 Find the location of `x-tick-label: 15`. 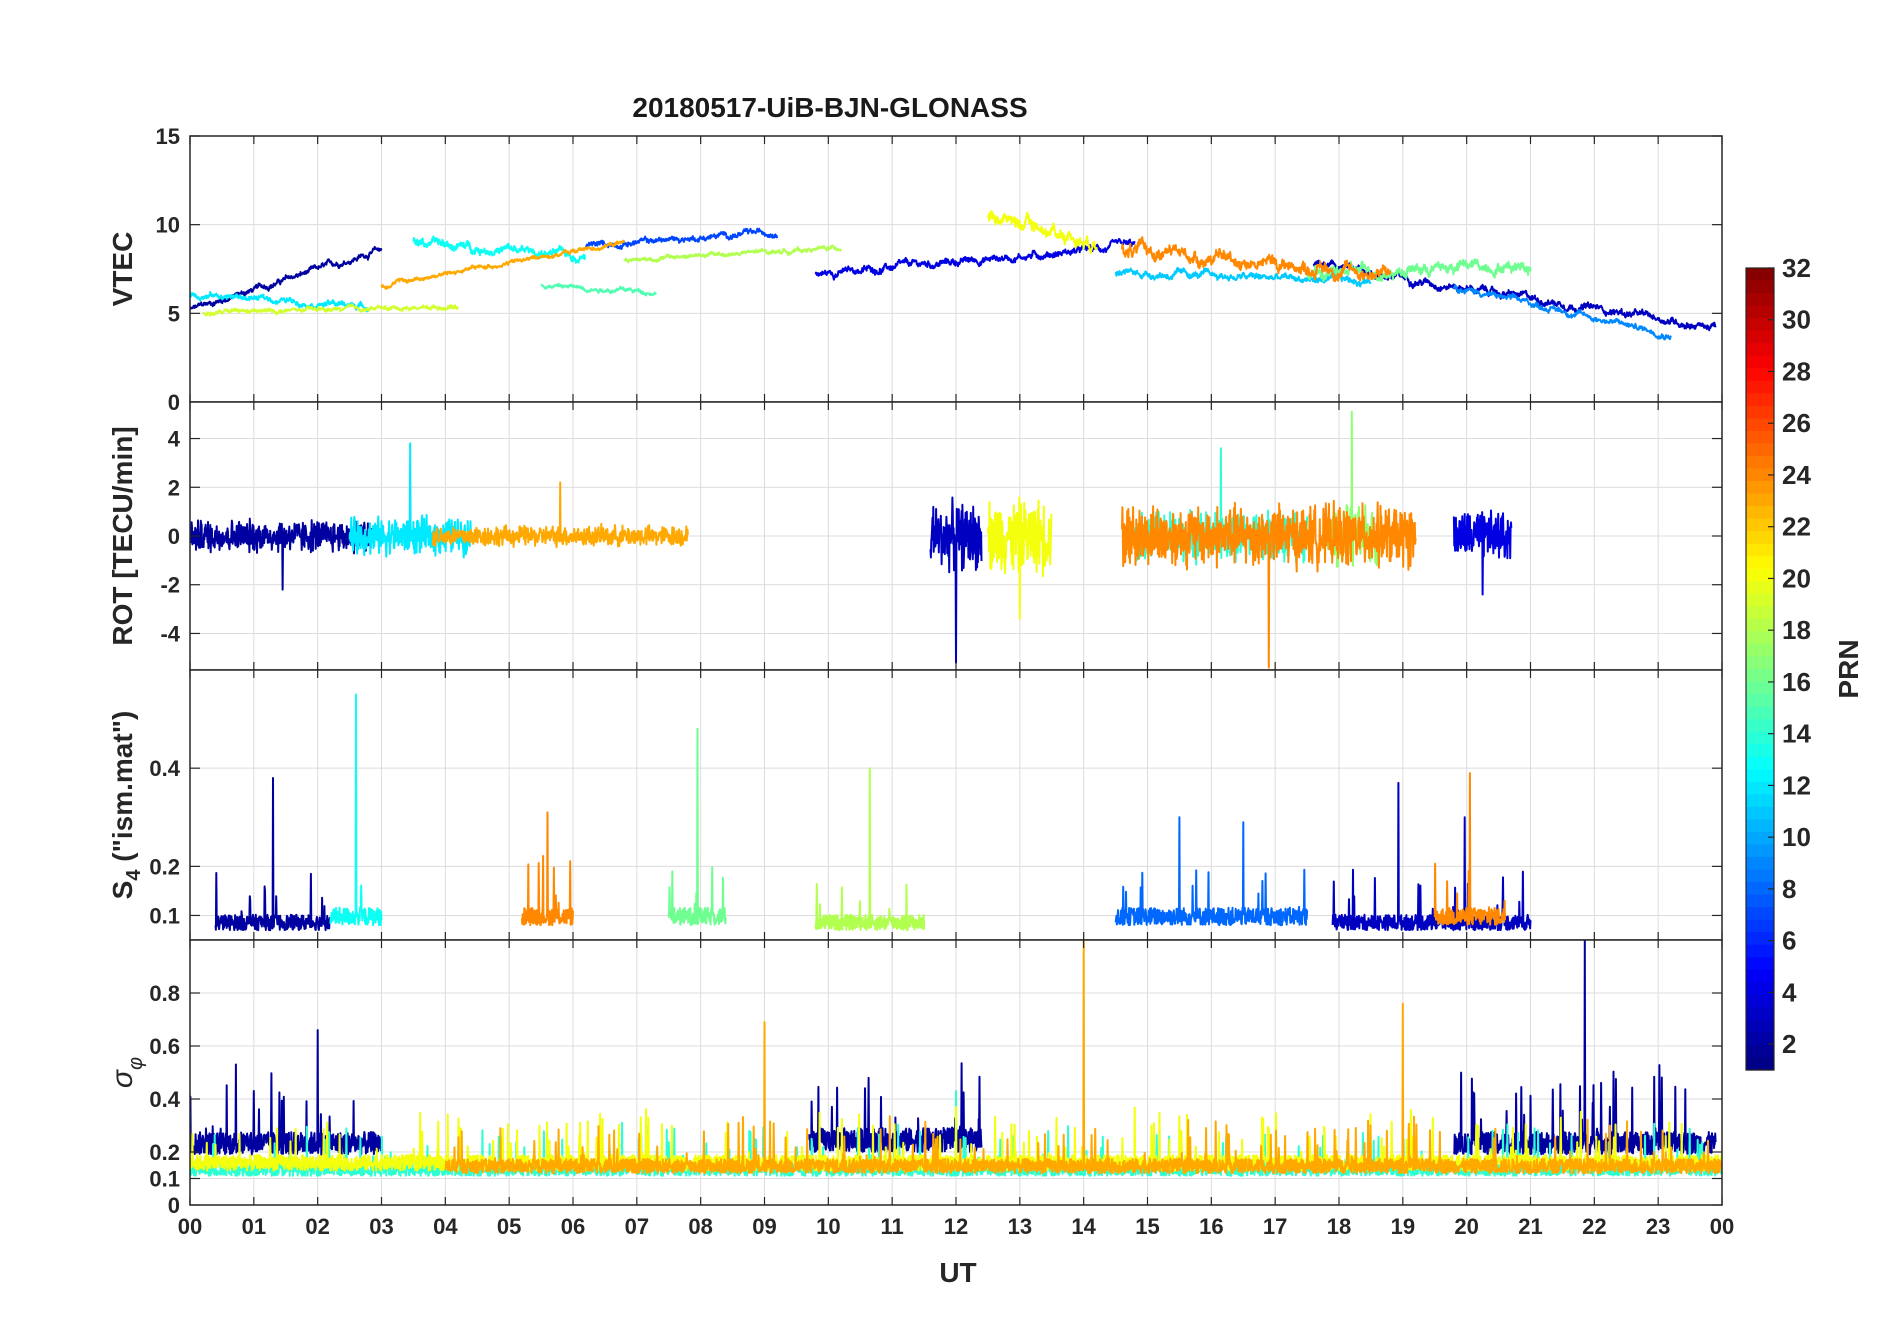

x-tick-label: 15 is located at coordinates (1147, 1226).